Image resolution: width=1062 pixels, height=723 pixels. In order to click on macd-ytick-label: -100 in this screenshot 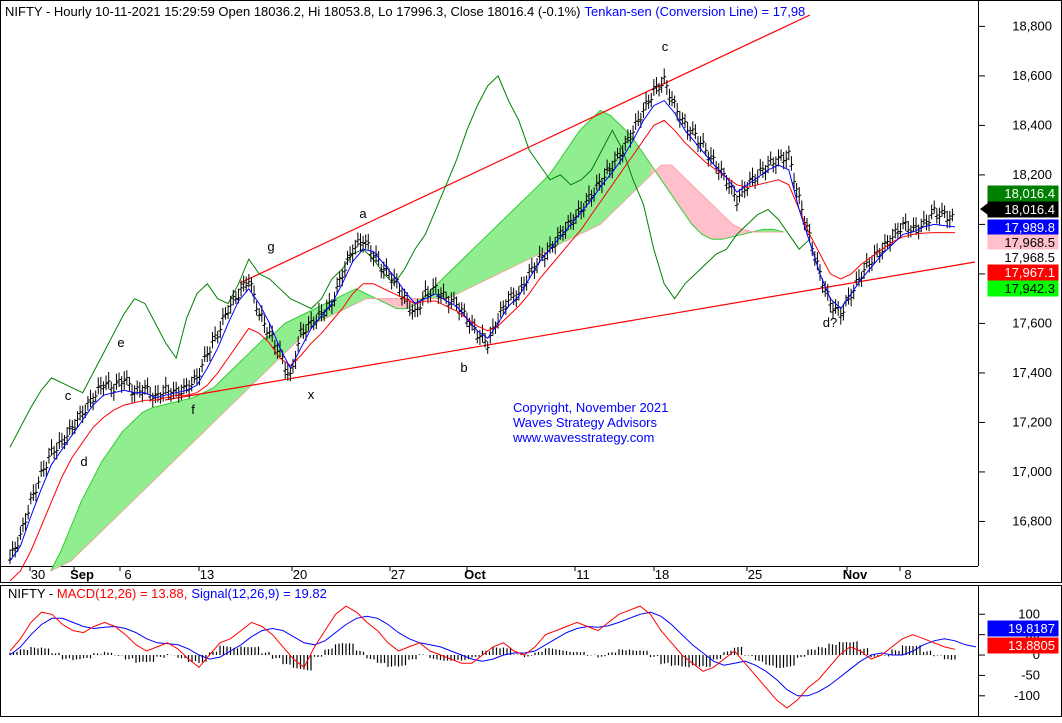, I will do `click(1027, 695)`.